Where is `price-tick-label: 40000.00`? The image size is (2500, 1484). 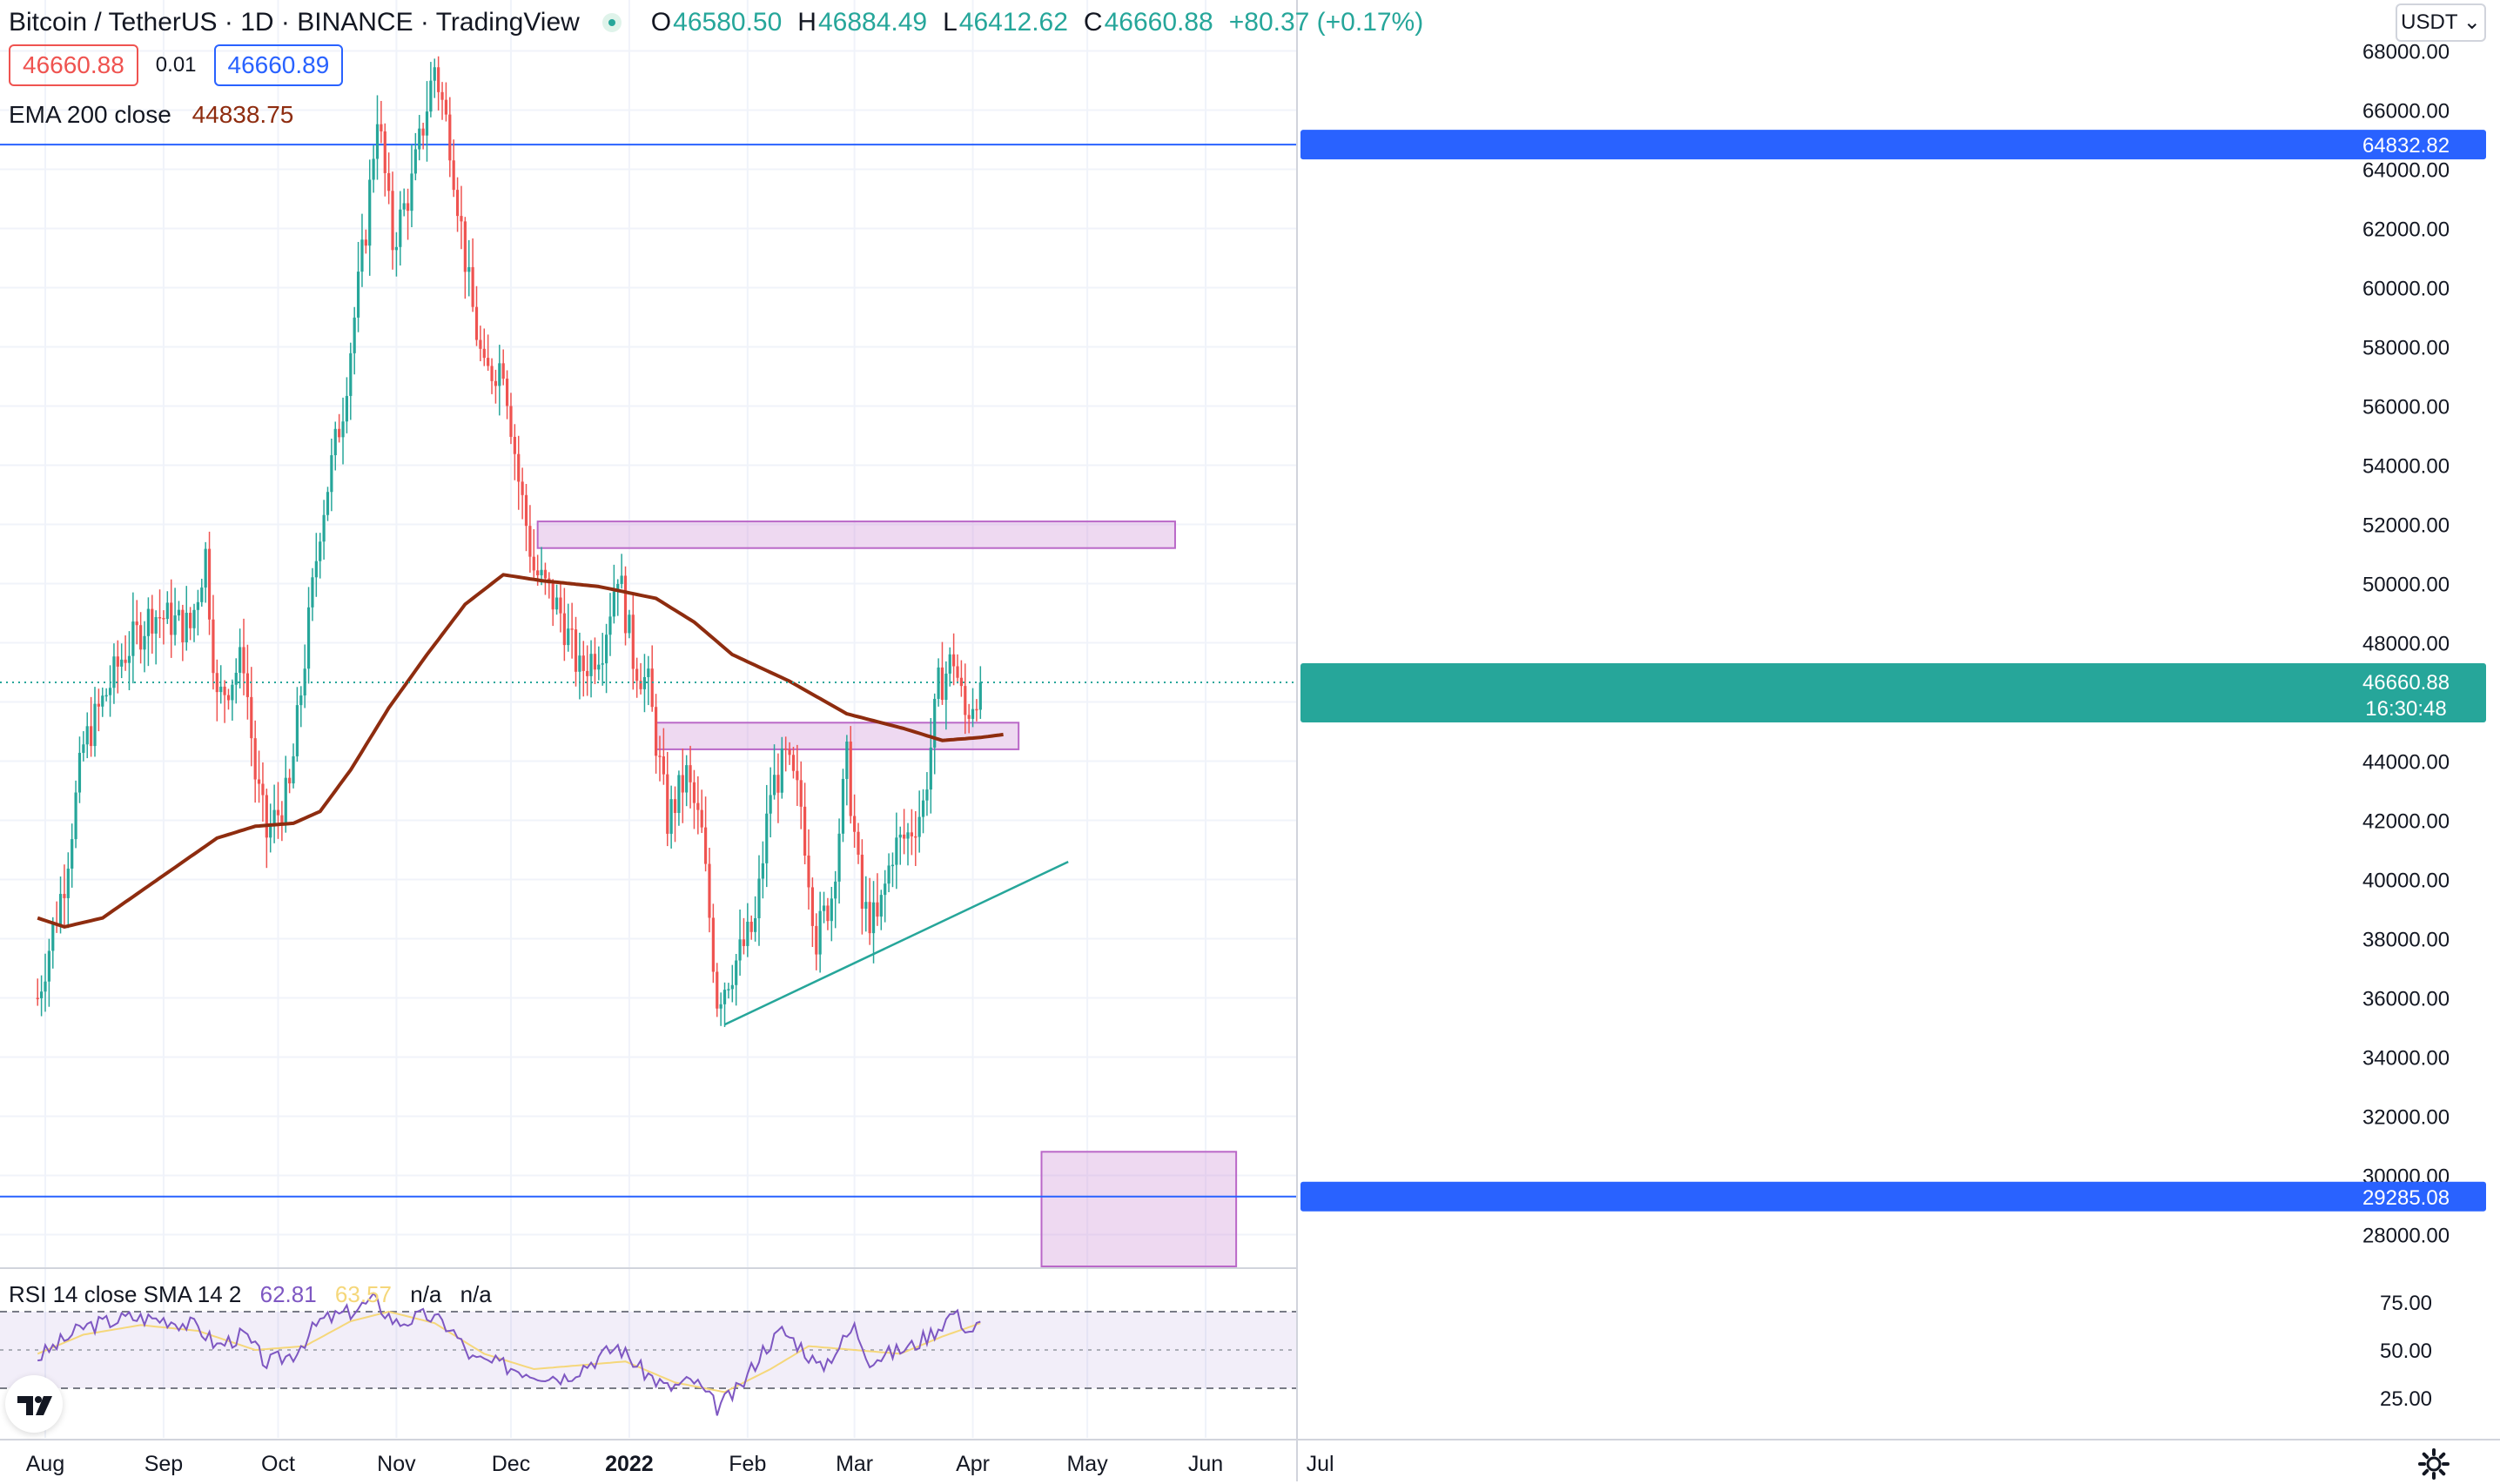
price-tick-label: 40000.00 is located at coordinates (2406, 881).